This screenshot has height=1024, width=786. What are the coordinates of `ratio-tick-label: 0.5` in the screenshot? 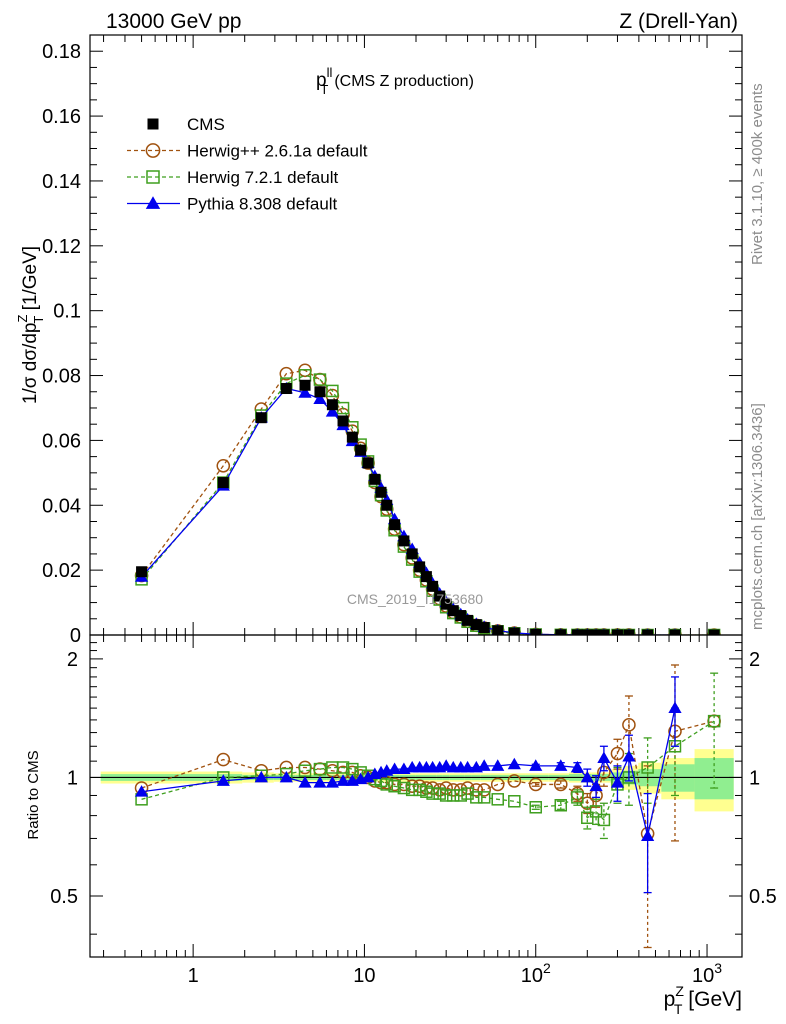 It's located at (763, 897).